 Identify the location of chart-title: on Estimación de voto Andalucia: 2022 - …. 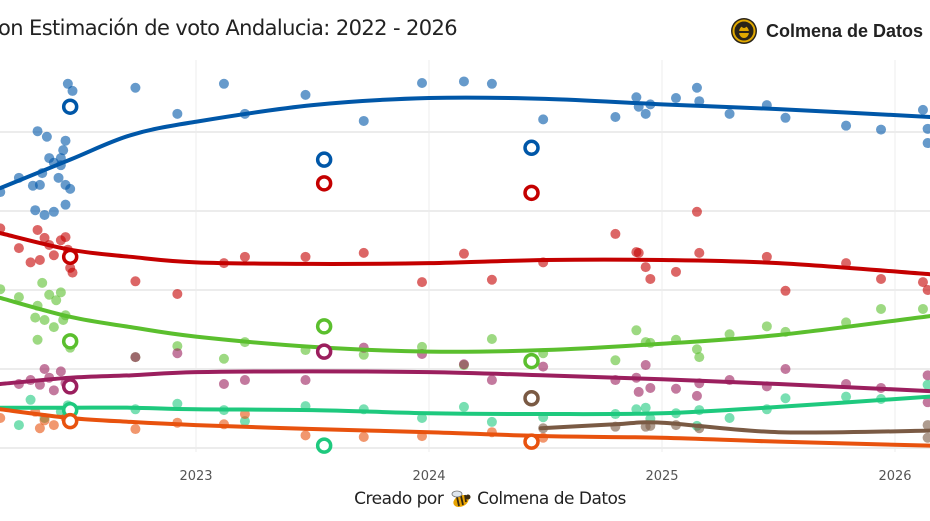
(229, 28).